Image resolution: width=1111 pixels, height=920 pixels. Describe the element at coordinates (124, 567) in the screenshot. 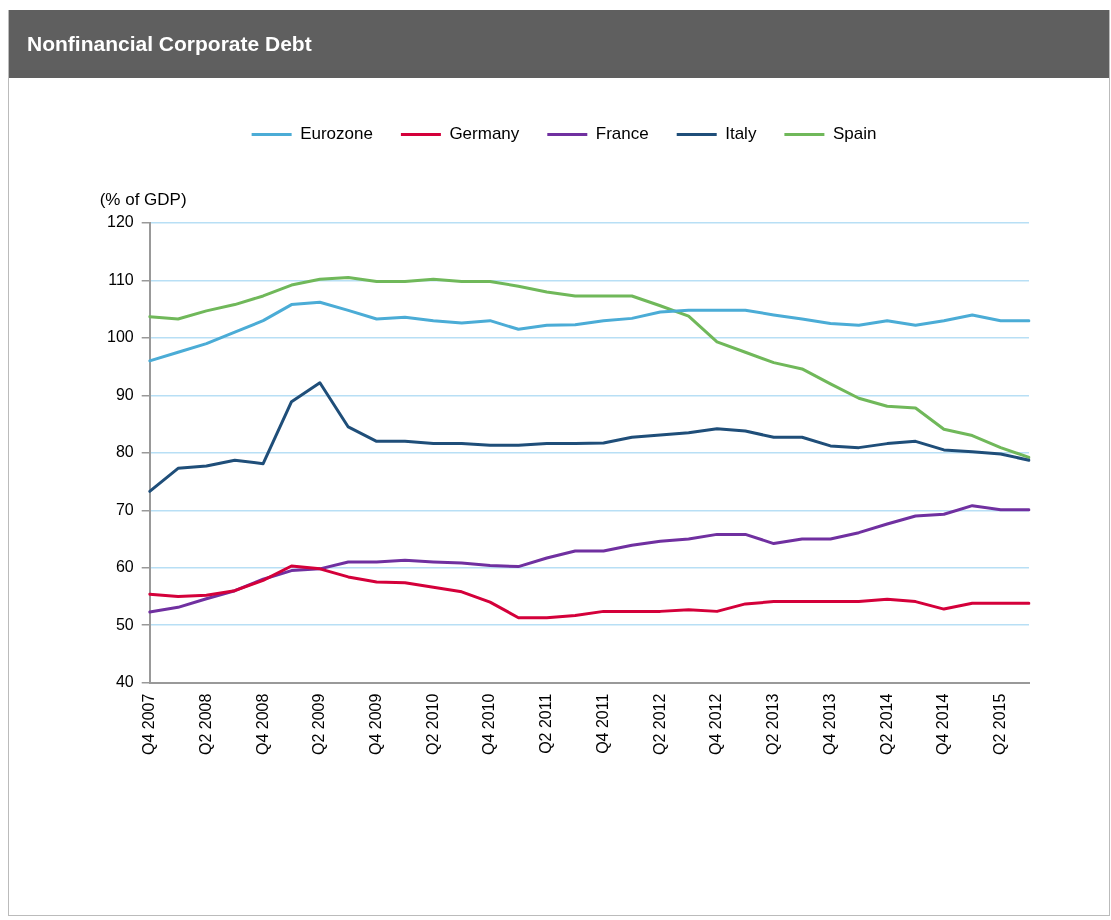

I see `y-tick-label: 60` at that location.